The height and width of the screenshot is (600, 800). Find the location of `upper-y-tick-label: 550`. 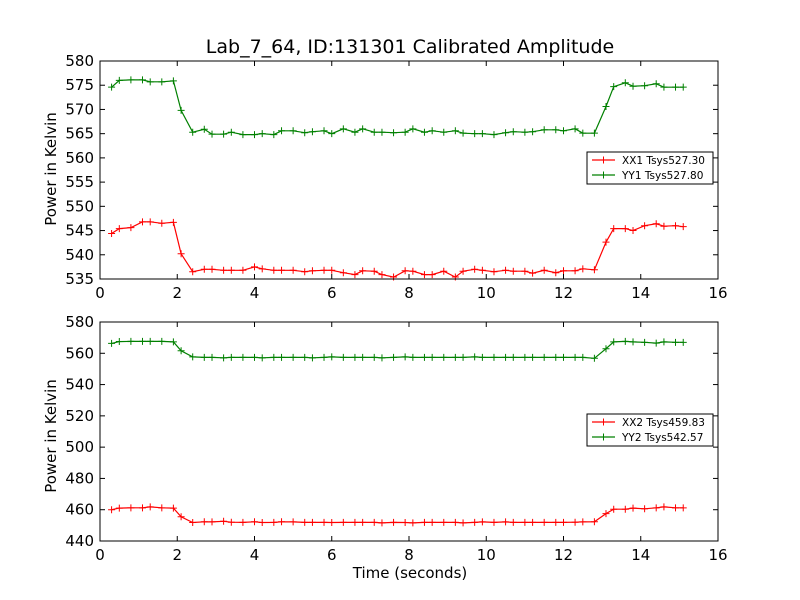

upper-y-tick-label: 550 is located at coordinates (79, 206).